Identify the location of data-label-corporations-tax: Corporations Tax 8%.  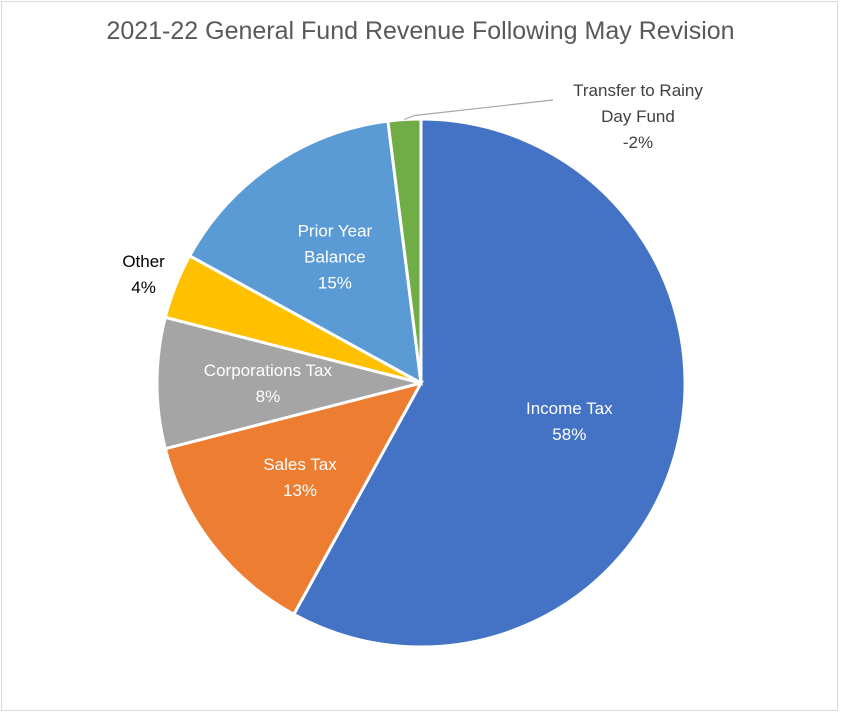
(268, 383).